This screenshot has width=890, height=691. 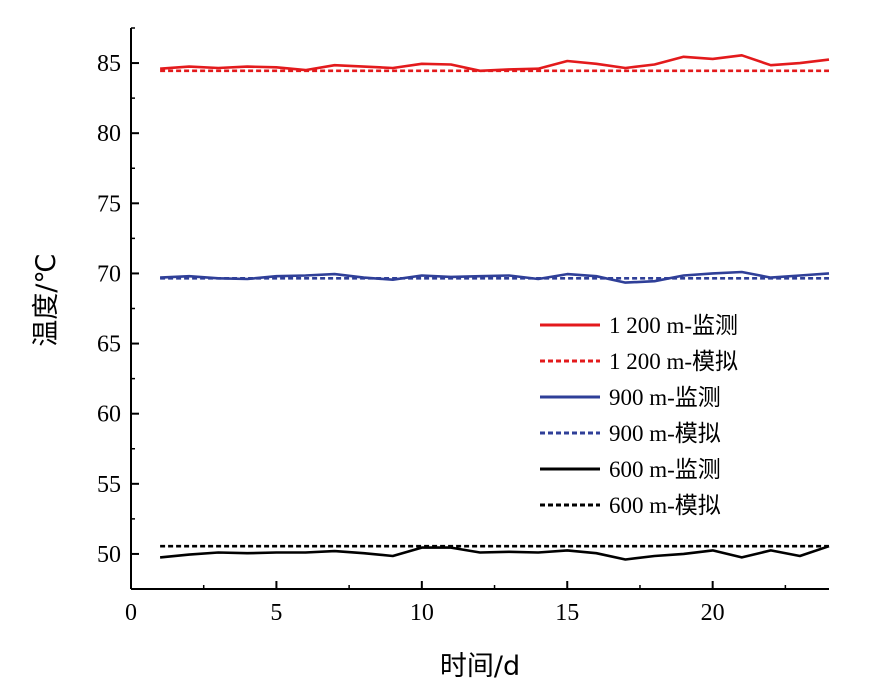 What do you see at coordinates (131, 613) in the screenshot?
I see `x-tick-label: 0` at bounding box center [131, 613].